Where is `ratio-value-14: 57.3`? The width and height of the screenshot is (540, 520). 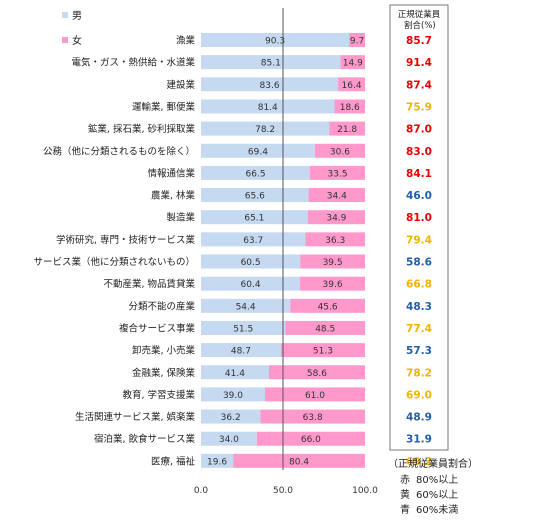
ratio-value-14: 57.3 is located at coordinates (419, 351).